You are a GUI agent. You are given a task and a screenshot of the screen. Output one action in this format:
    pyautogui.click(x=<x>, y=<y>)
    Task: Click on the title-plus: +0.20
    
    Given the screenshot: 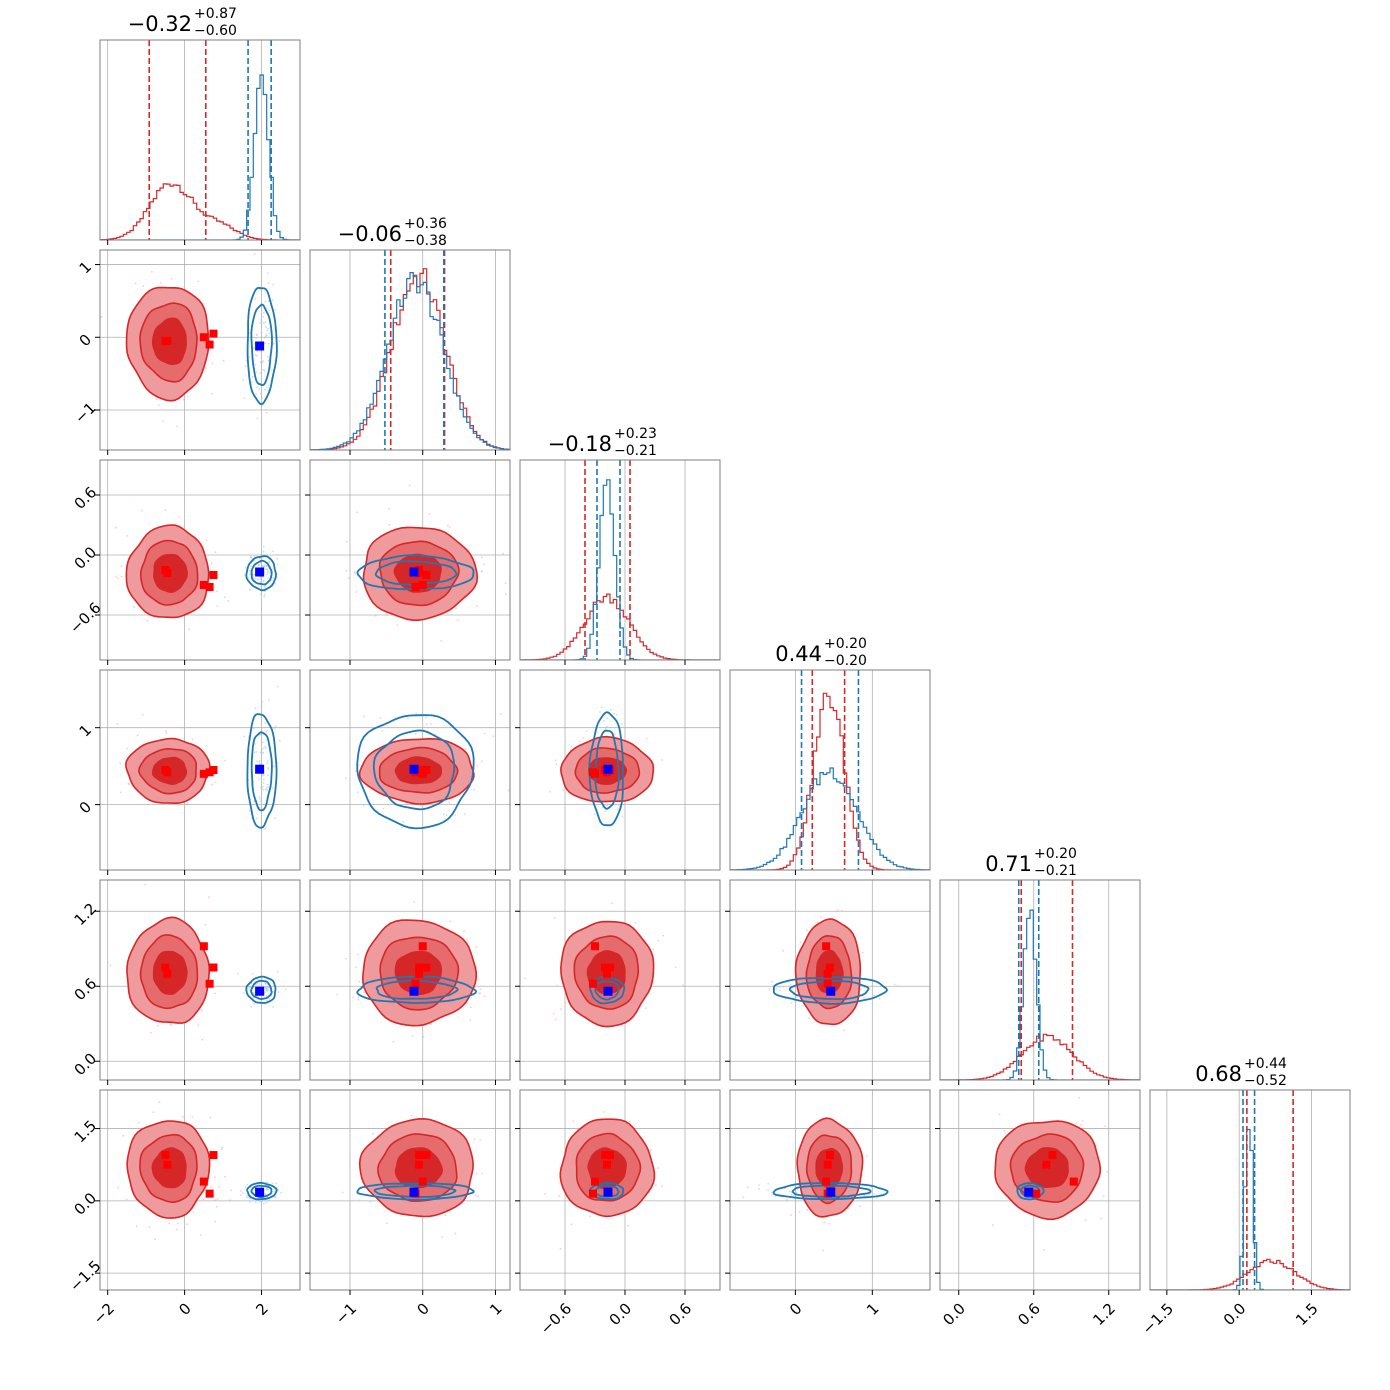 What is the action you would take?
    pyautogui.click(x=1055, y=854)
    